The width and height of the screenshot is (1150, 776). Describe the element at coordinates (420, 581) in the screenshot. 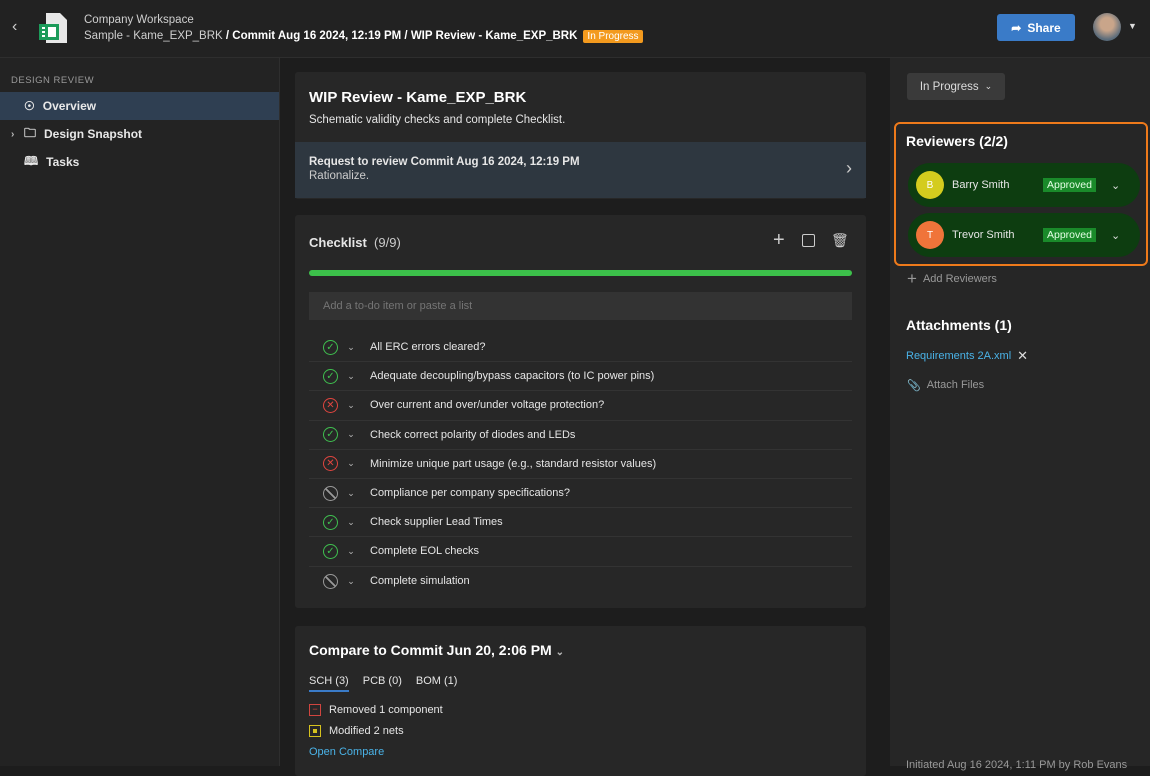

I see `checklist-item-label: Complete simulation` at that location.